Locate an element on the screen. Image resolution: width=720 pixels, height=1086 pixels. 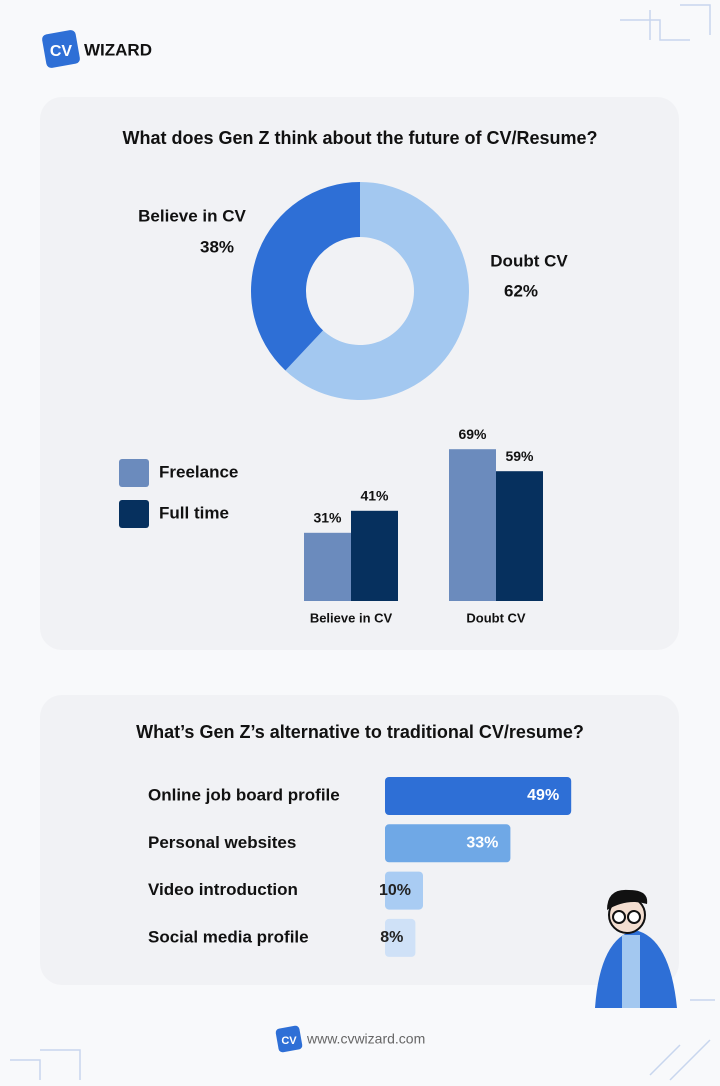
slice-value: 38% is located at coordinates (217, 246).